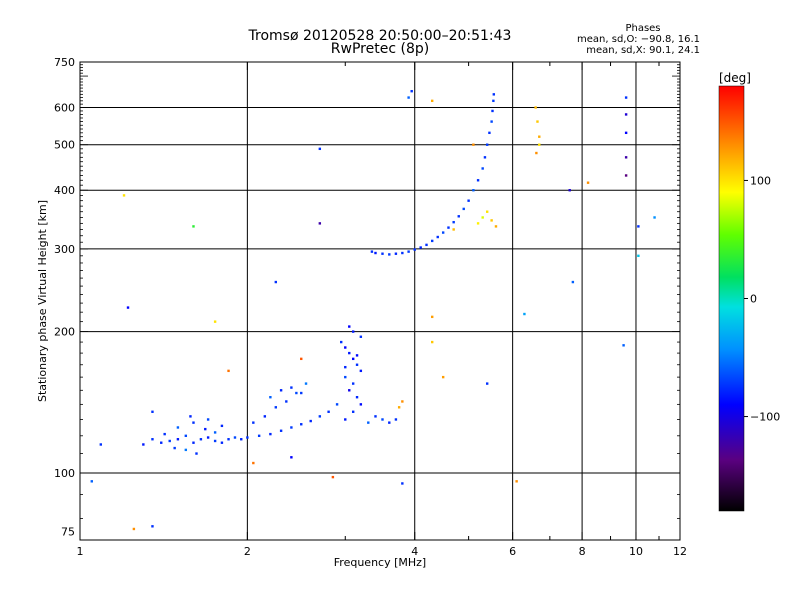 The image size is (800, 600). Describe the element at coordinates (380, 36) in the screenshot. I see `chart-title: Tromsø 20120528 20:50:00–20:51:43` at that location.